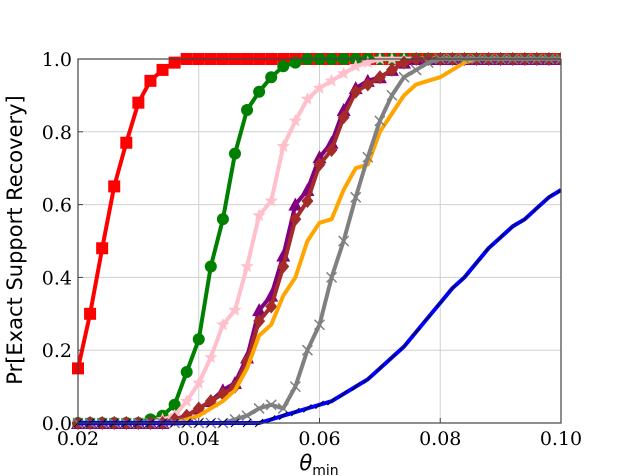  What do you see at coordinates (305, 463) in the screenshot?
I see `x-axis-label-main: θ` at bounding box center [305, 463].